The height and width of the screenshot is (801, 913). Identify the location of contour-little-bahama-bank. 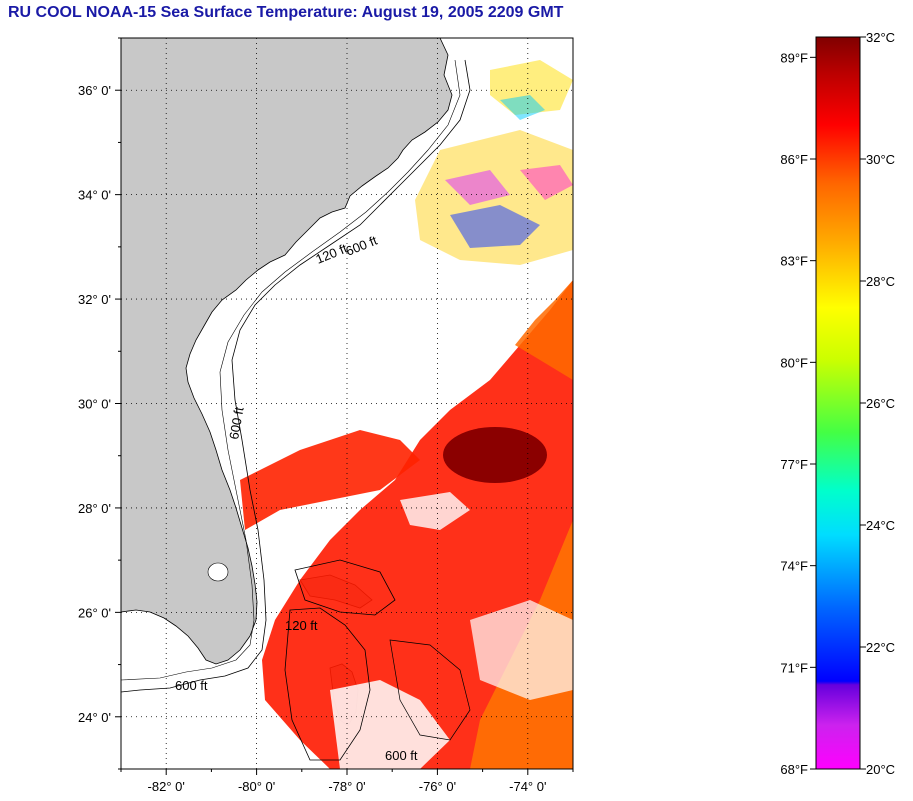
(345, 587).